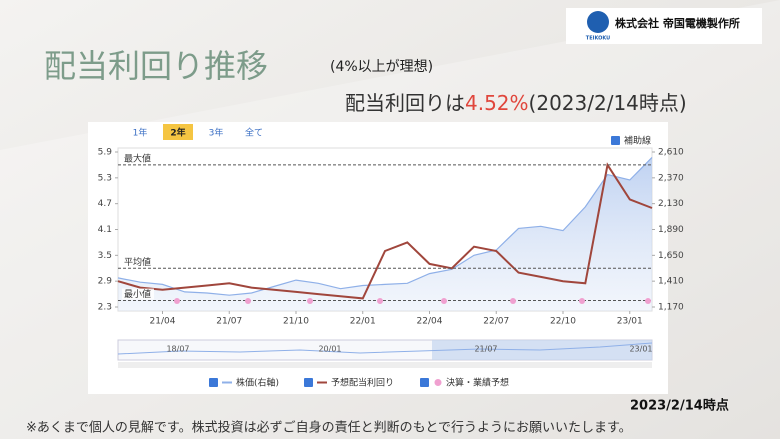 The height and width of the screenshot is (443, 780). Describe the element at coordinates (496, 322) in the screenshot. I see `x-tick-label: 22/07` at that location.